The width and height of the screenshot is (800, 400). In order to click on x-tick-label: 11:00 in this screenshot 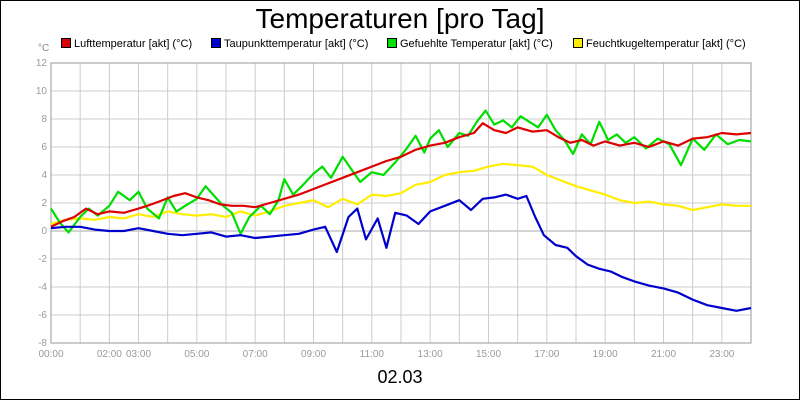, I will do `click(372, 354)`.